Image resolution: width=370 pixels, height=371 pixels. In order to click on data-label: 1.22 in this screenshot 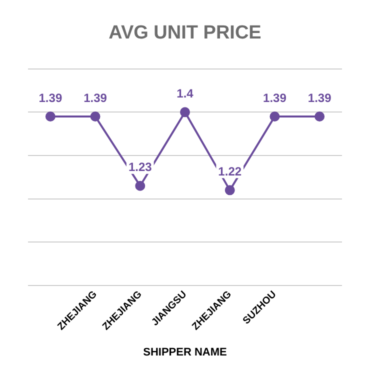, I will do `click(230, 171)`.